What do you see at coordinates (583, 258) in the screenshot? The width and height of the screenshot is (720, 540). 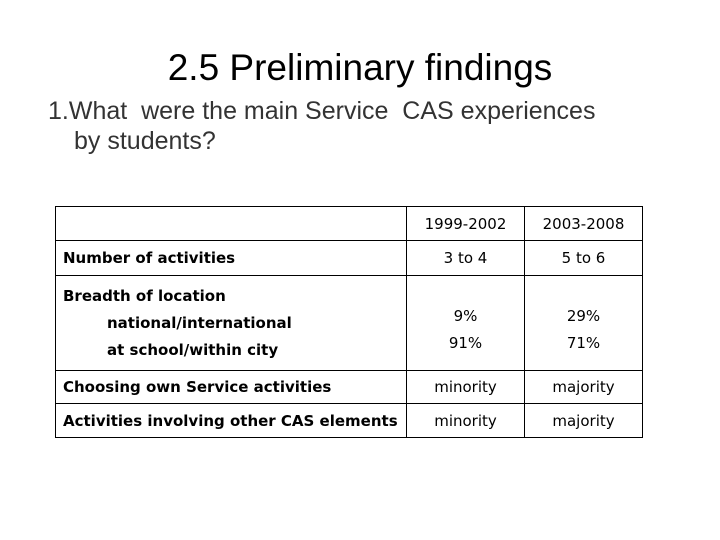 I see `cell-value: 5 to 6` at bounding box center [583, 258].